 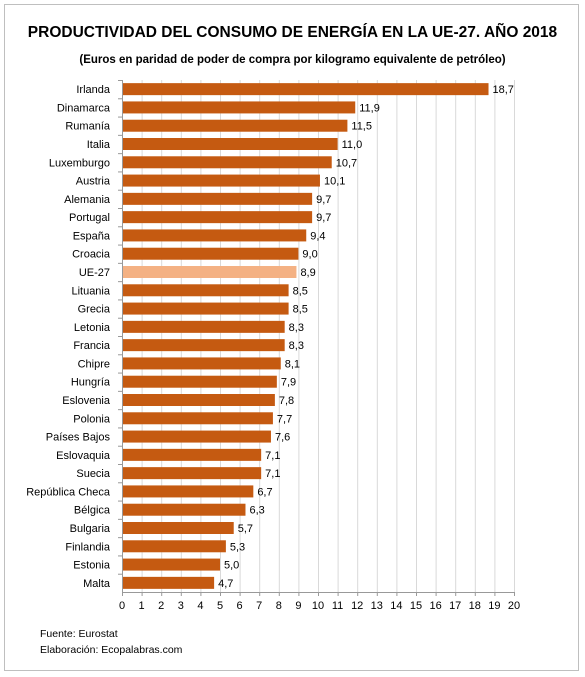 I want to click on value-label: 10,7, so click(x=346, y=163).